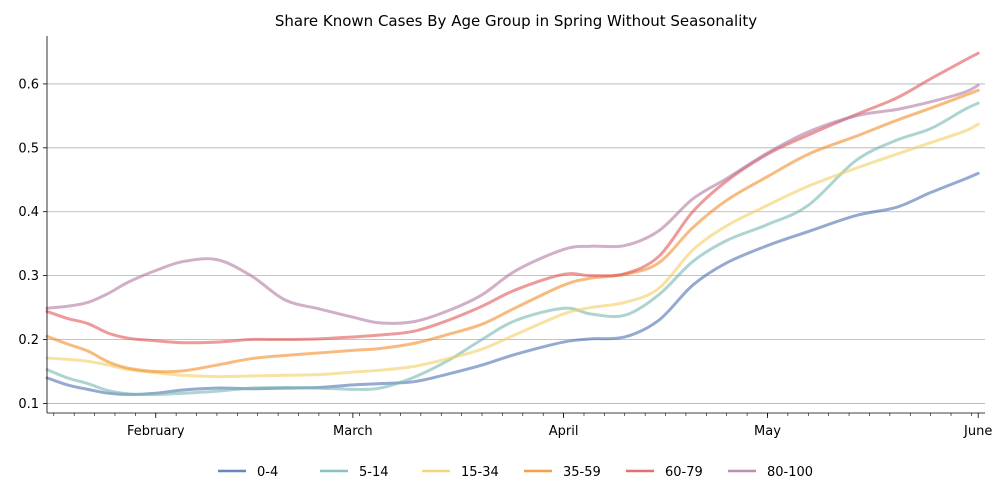 The height and width of the screenshot is (500, 1000). Describe the element at coordinates (267, 472) in the screenshot. I see `legend-label-0-4: 0-4` at that location.